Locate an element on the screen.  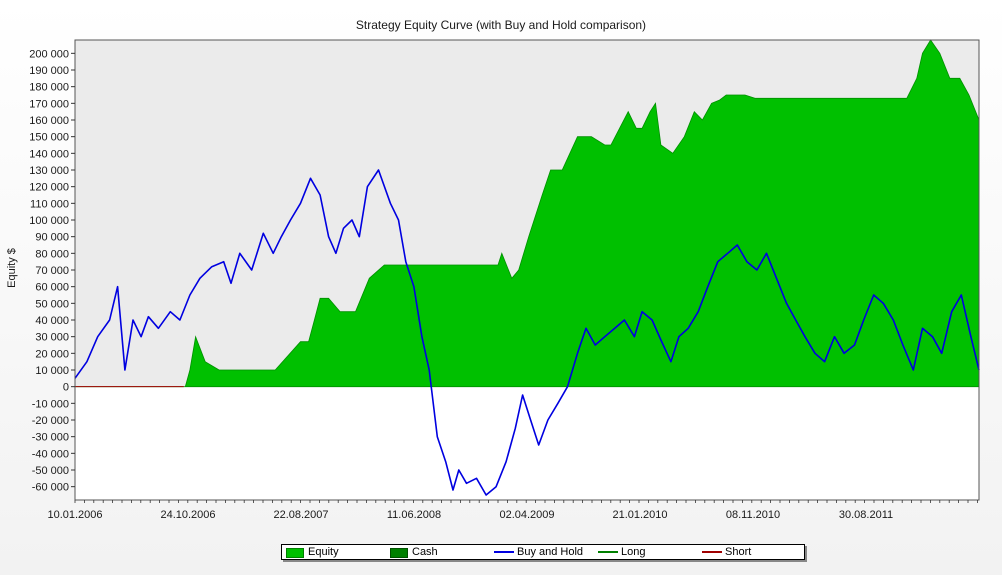
x-tick-label: 22.08.2007 is located at coordinates (300, 515).